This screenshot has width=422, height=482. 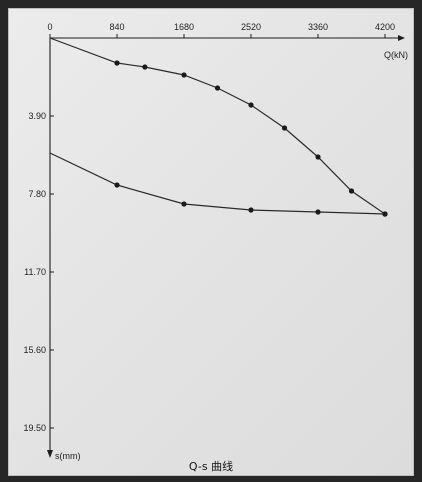 What do you see at coordinates (184, 27) in the screenshot?
I see `x-tick-label: 1680` at bounding box center [184, 27].